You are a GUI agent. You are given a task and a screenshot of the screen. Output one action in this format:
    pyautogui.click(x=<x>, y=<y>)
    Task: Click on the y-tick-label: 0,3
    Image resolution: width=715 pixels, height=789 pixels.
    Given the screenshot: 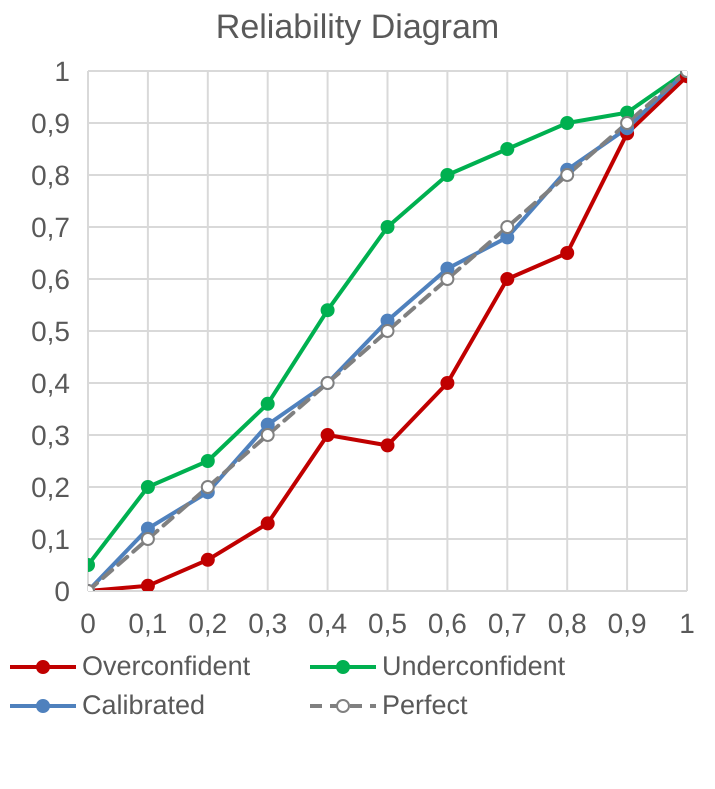 What is the action you would take?
    pyautogui.click(x=50, y=435)
    